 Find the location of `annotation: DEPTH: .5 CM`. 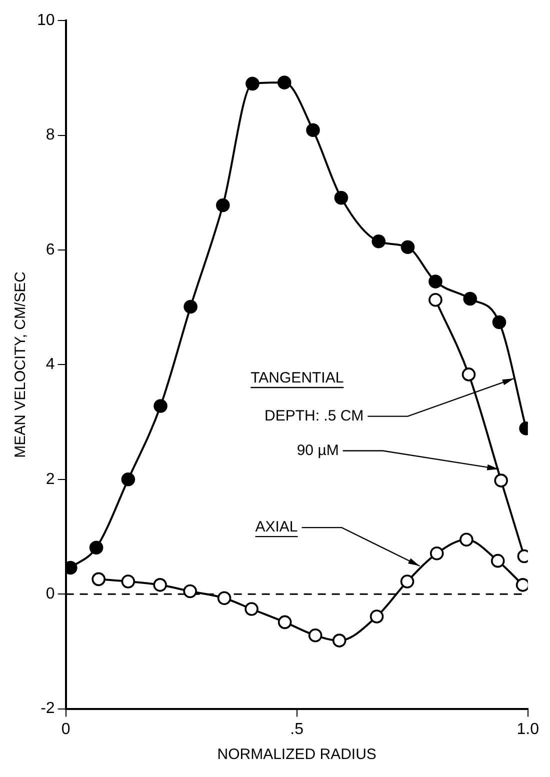

annotation: DEPTH: .5 CM is located at coordinates (314, 415).